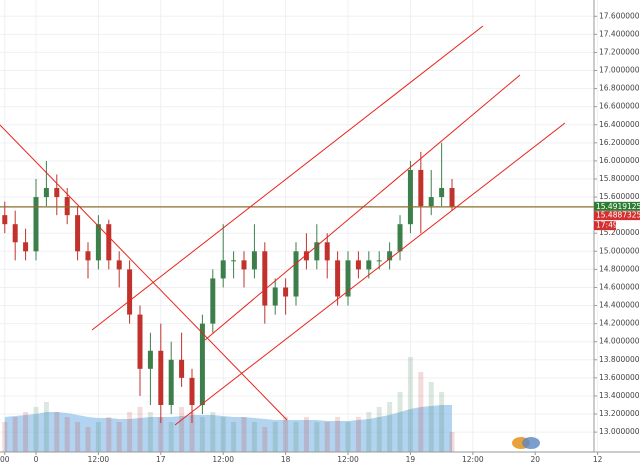  I want to click on y-tick-label: 16.20000000, so click(619, 142).